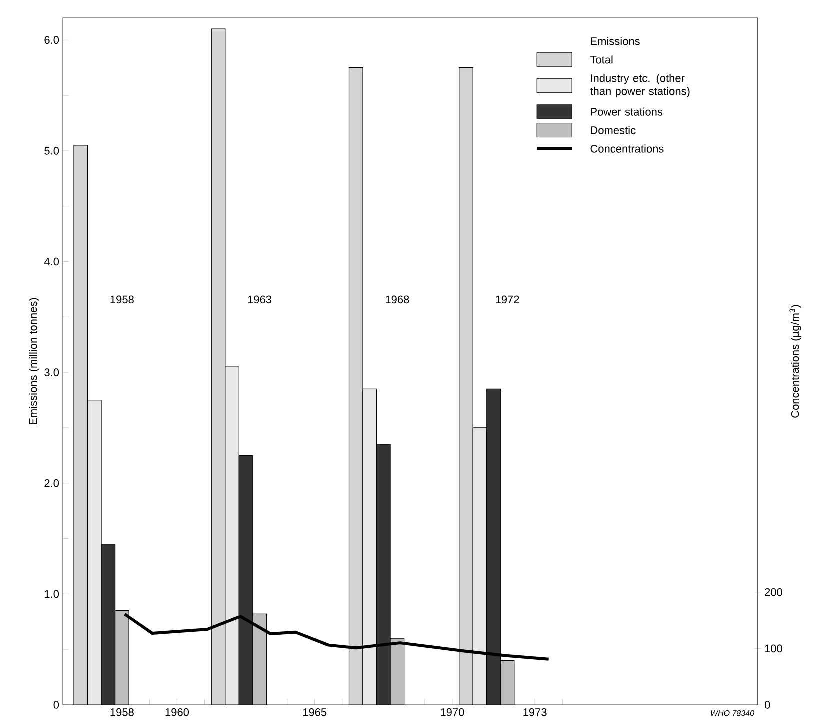 This screenshot has height=727, width=820. What do you see at coordinates (535, 712) in the screenshot?
I see `x-tick-label: 1973` at bounding box center [535, 712].